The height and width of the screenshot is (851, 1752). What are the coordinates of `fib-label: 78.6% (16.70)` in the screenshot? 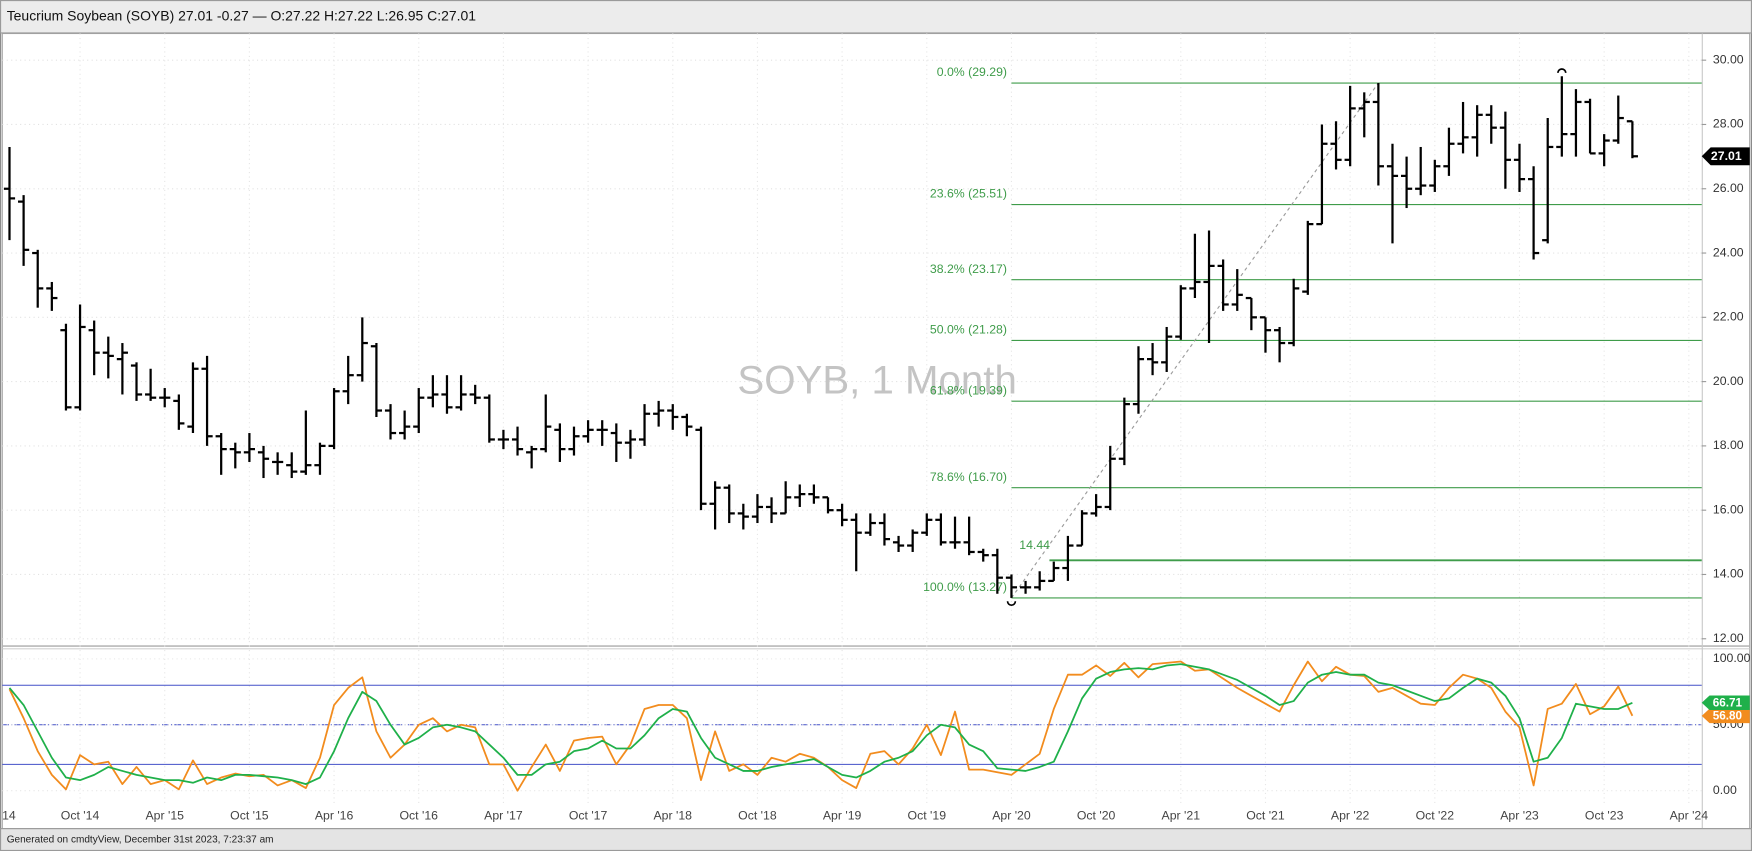 It's located at (968, 477).